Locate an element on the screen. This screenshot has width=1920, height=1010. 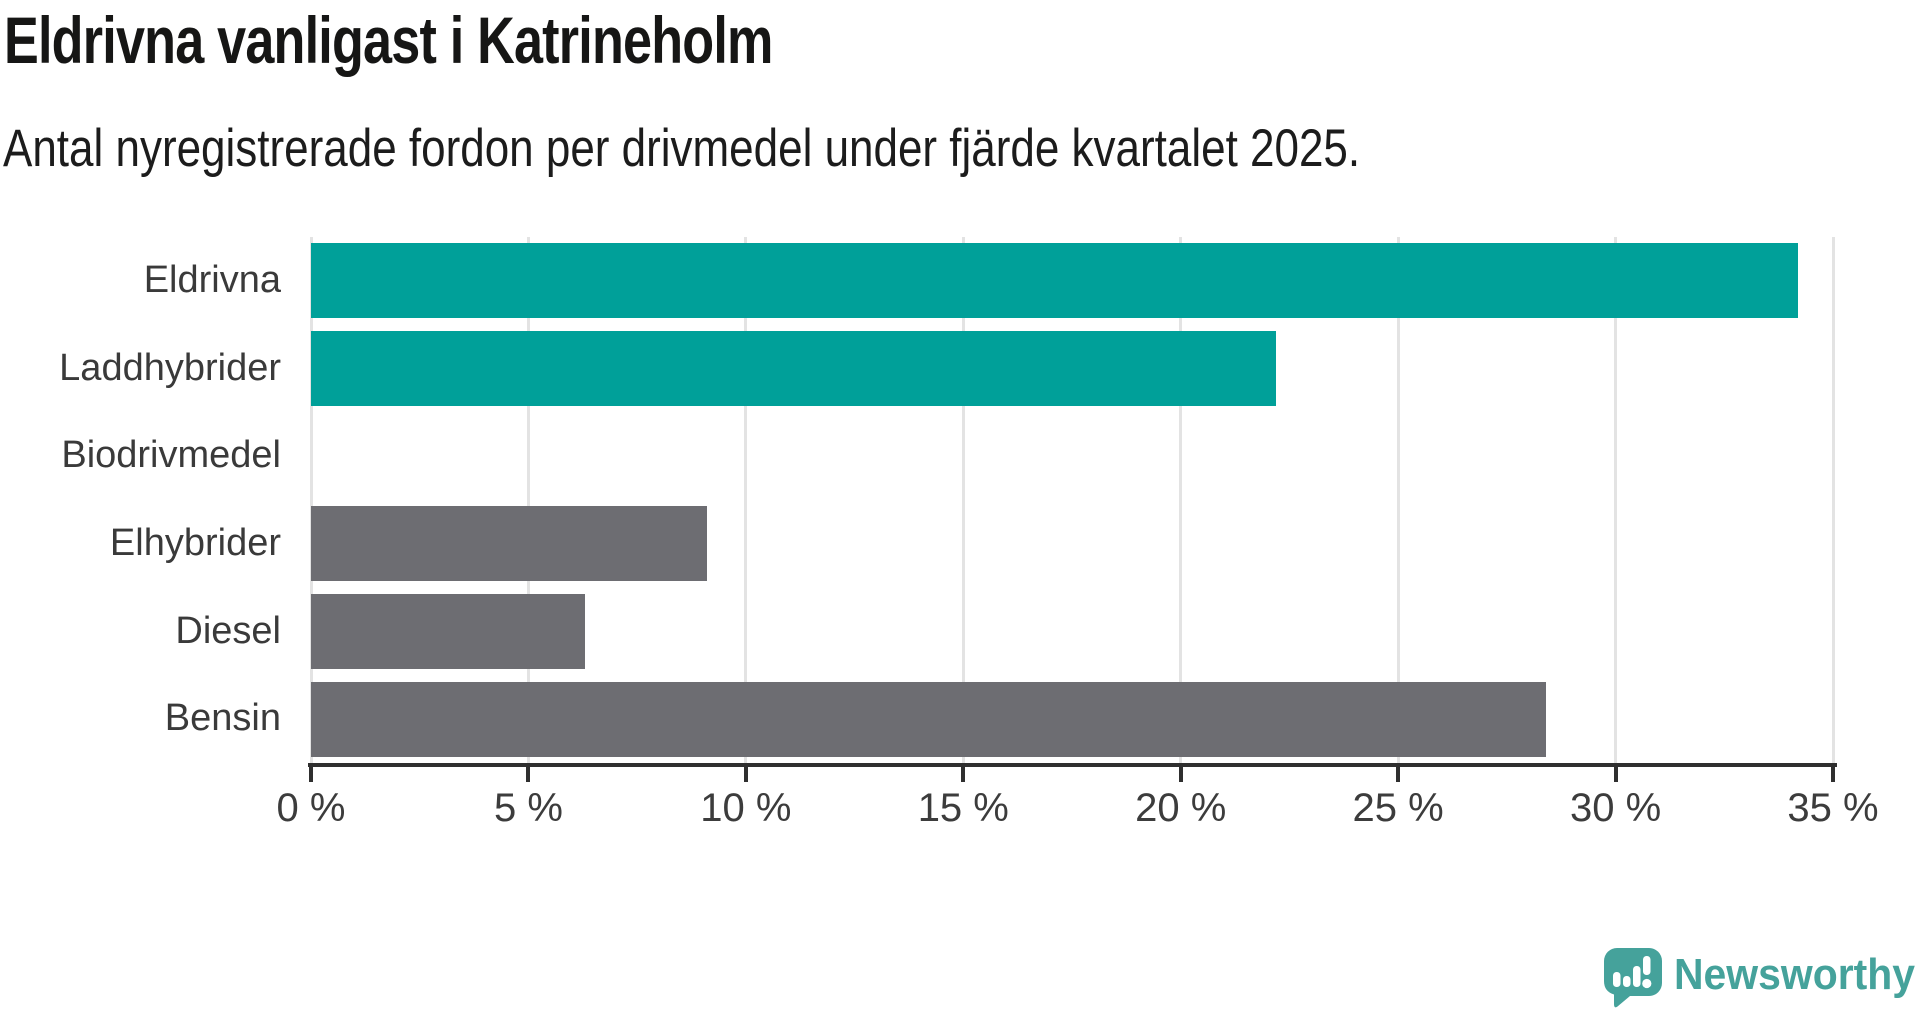
chart-title: Eldrivna vanligast i Katrineholm is located at coordinates (388, 40).